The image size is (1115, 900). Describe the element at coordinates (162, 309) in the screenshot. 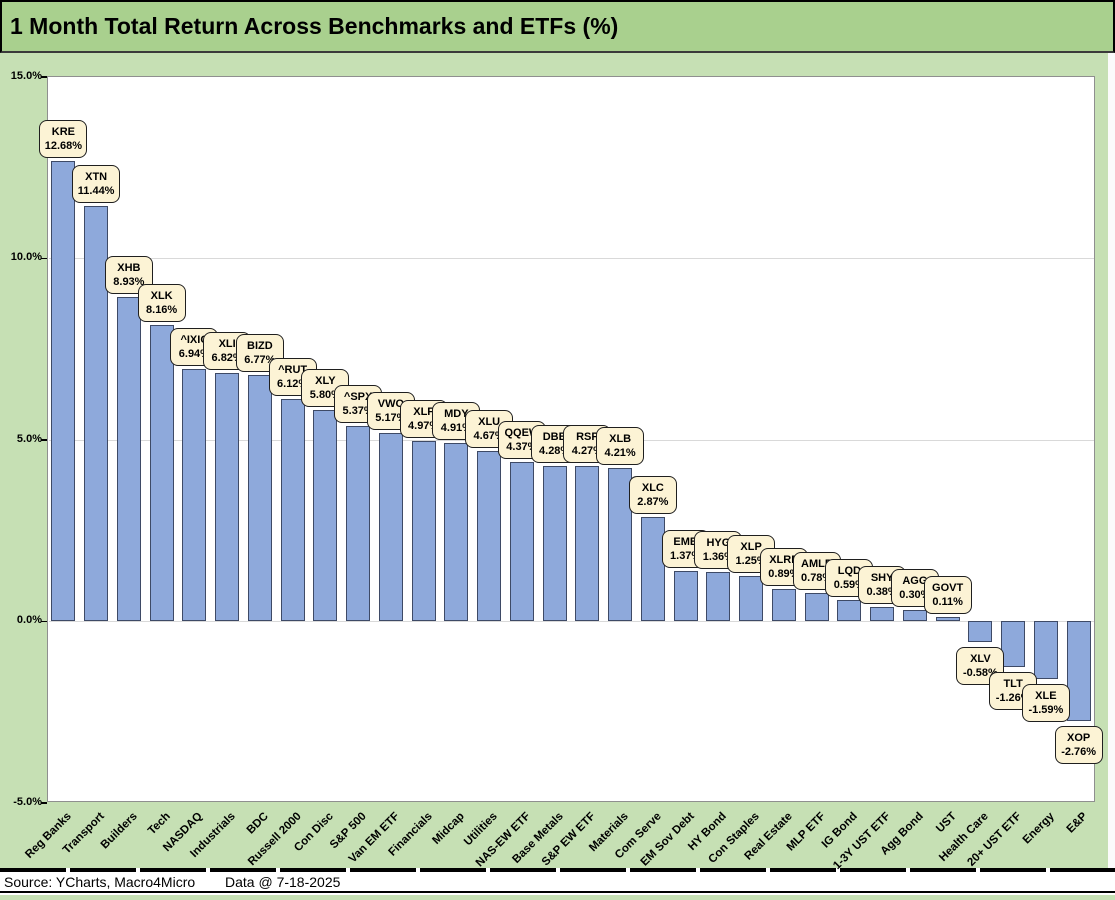

I see `callout-value: 8.16%` at that location.